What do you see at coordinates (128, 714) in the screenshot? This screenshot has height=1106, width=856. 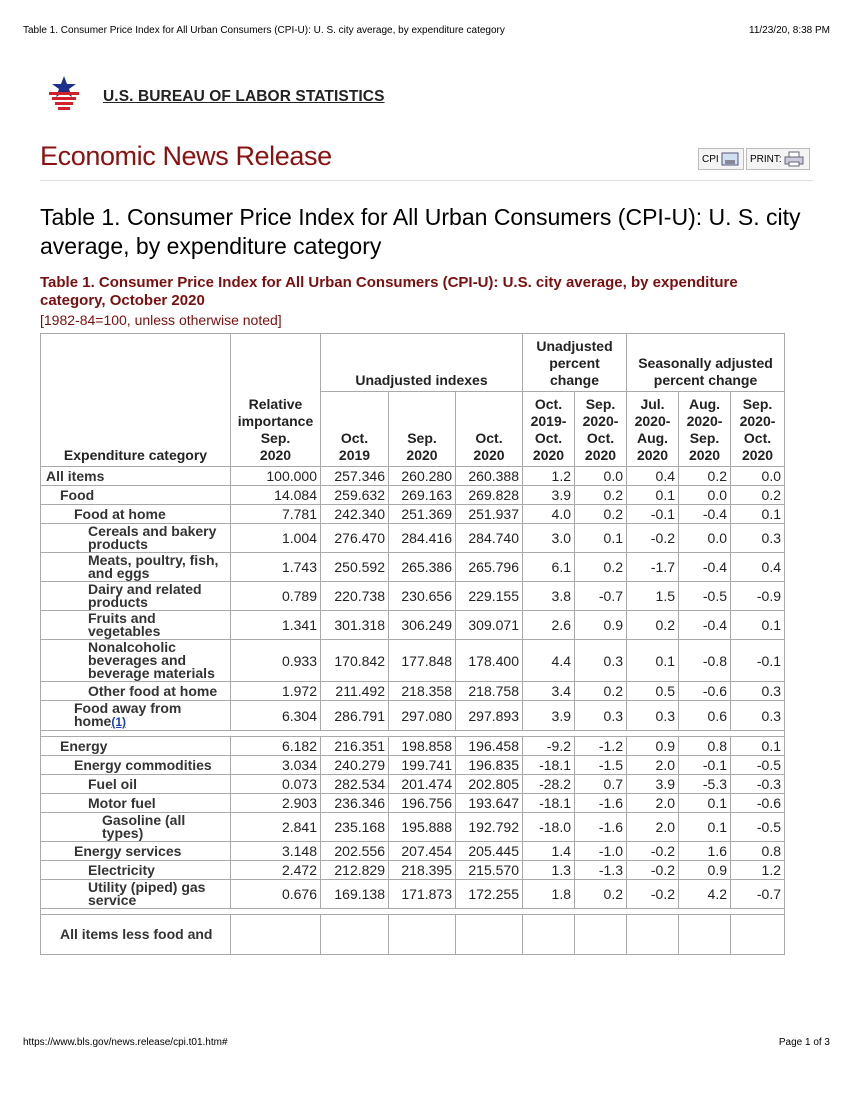 I see `row-label-text: Food away from home` at bounding box center [128, 714].